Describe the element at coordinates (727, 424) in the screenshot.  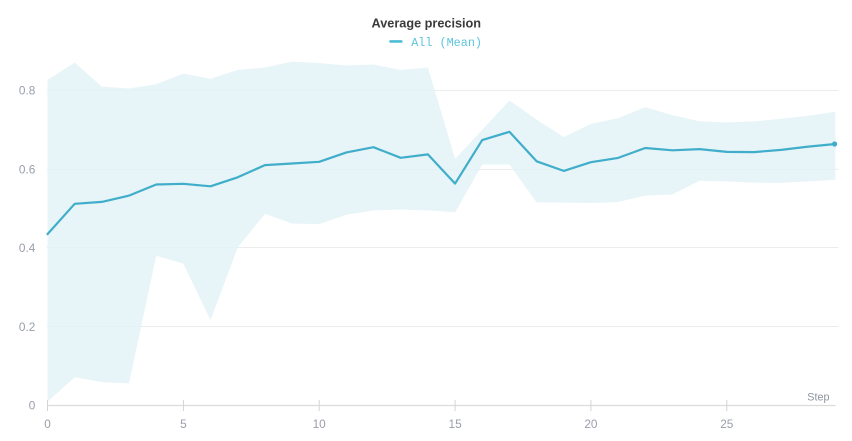
I see `svg-text: 25` at that location.